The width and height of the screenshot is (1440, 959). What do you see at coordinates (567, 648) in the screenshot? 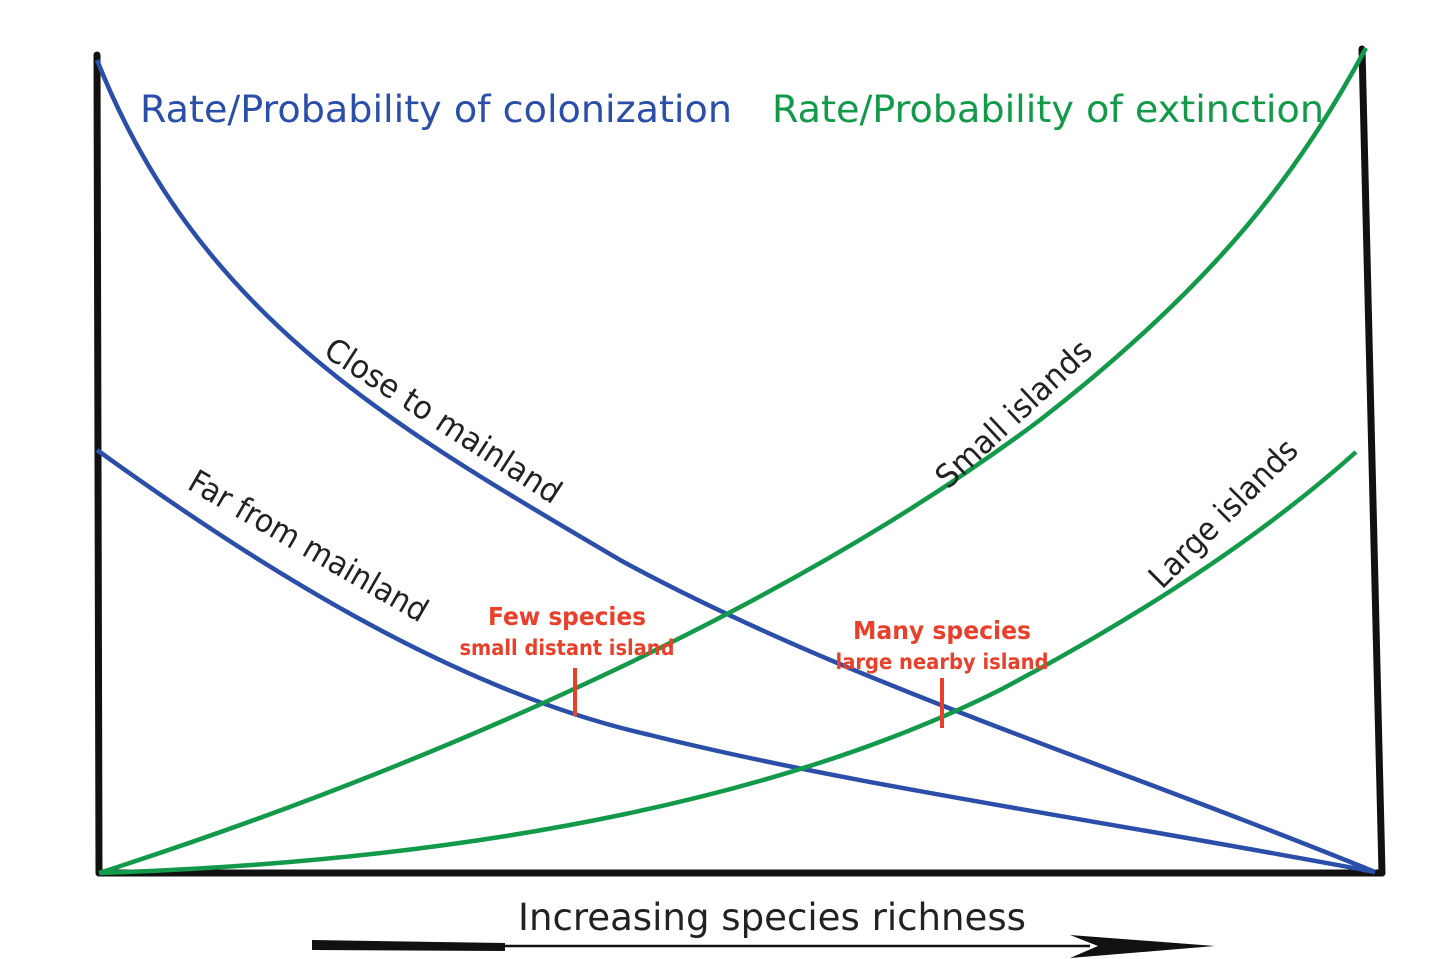
I see `small-distant-island-label: small distant island` at bounding box center [567, 648].